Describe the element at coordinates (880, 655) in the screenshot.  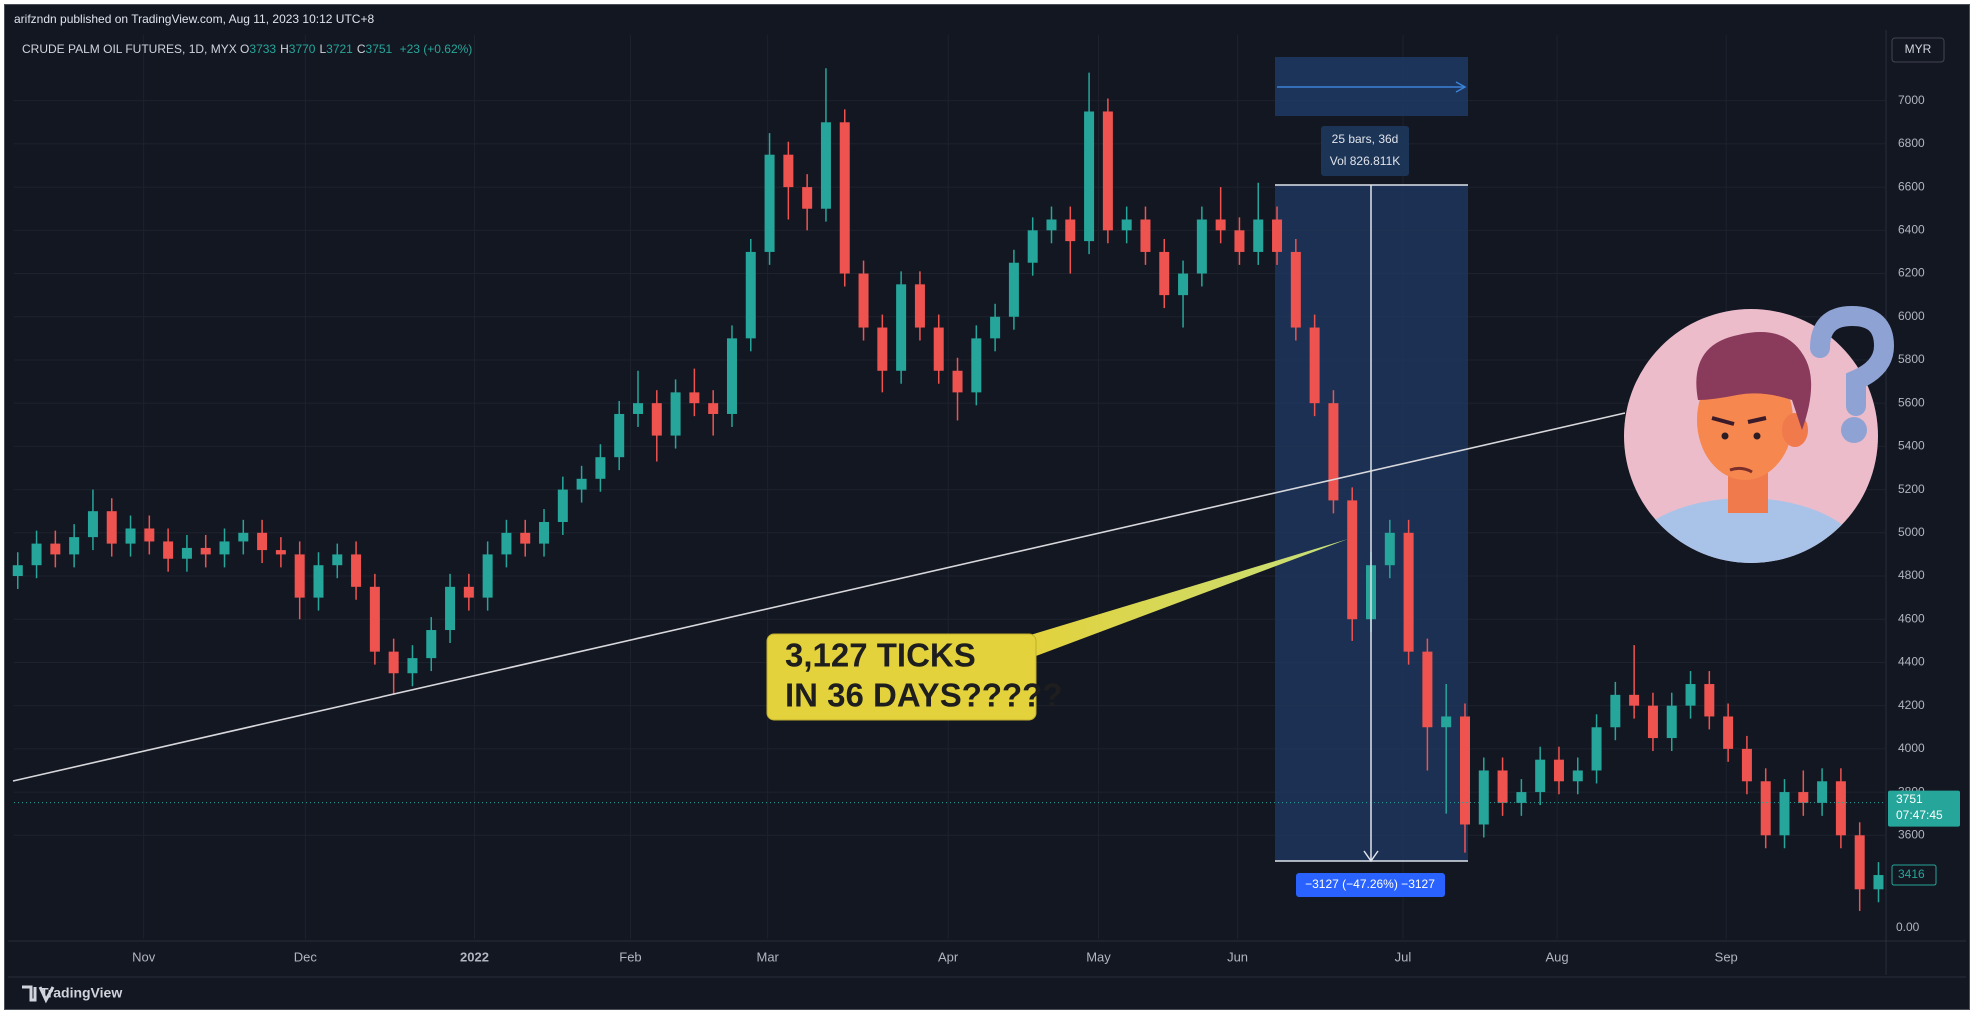
I see `callout-text: 3,127 TICKS` at that location.